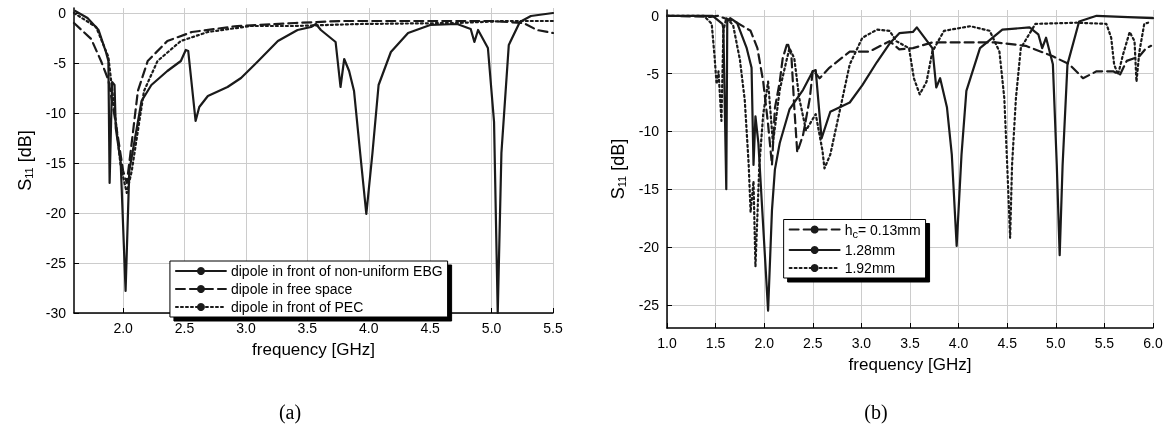  I want to click on x-tick-label: 6.0, so click(1153, 343).